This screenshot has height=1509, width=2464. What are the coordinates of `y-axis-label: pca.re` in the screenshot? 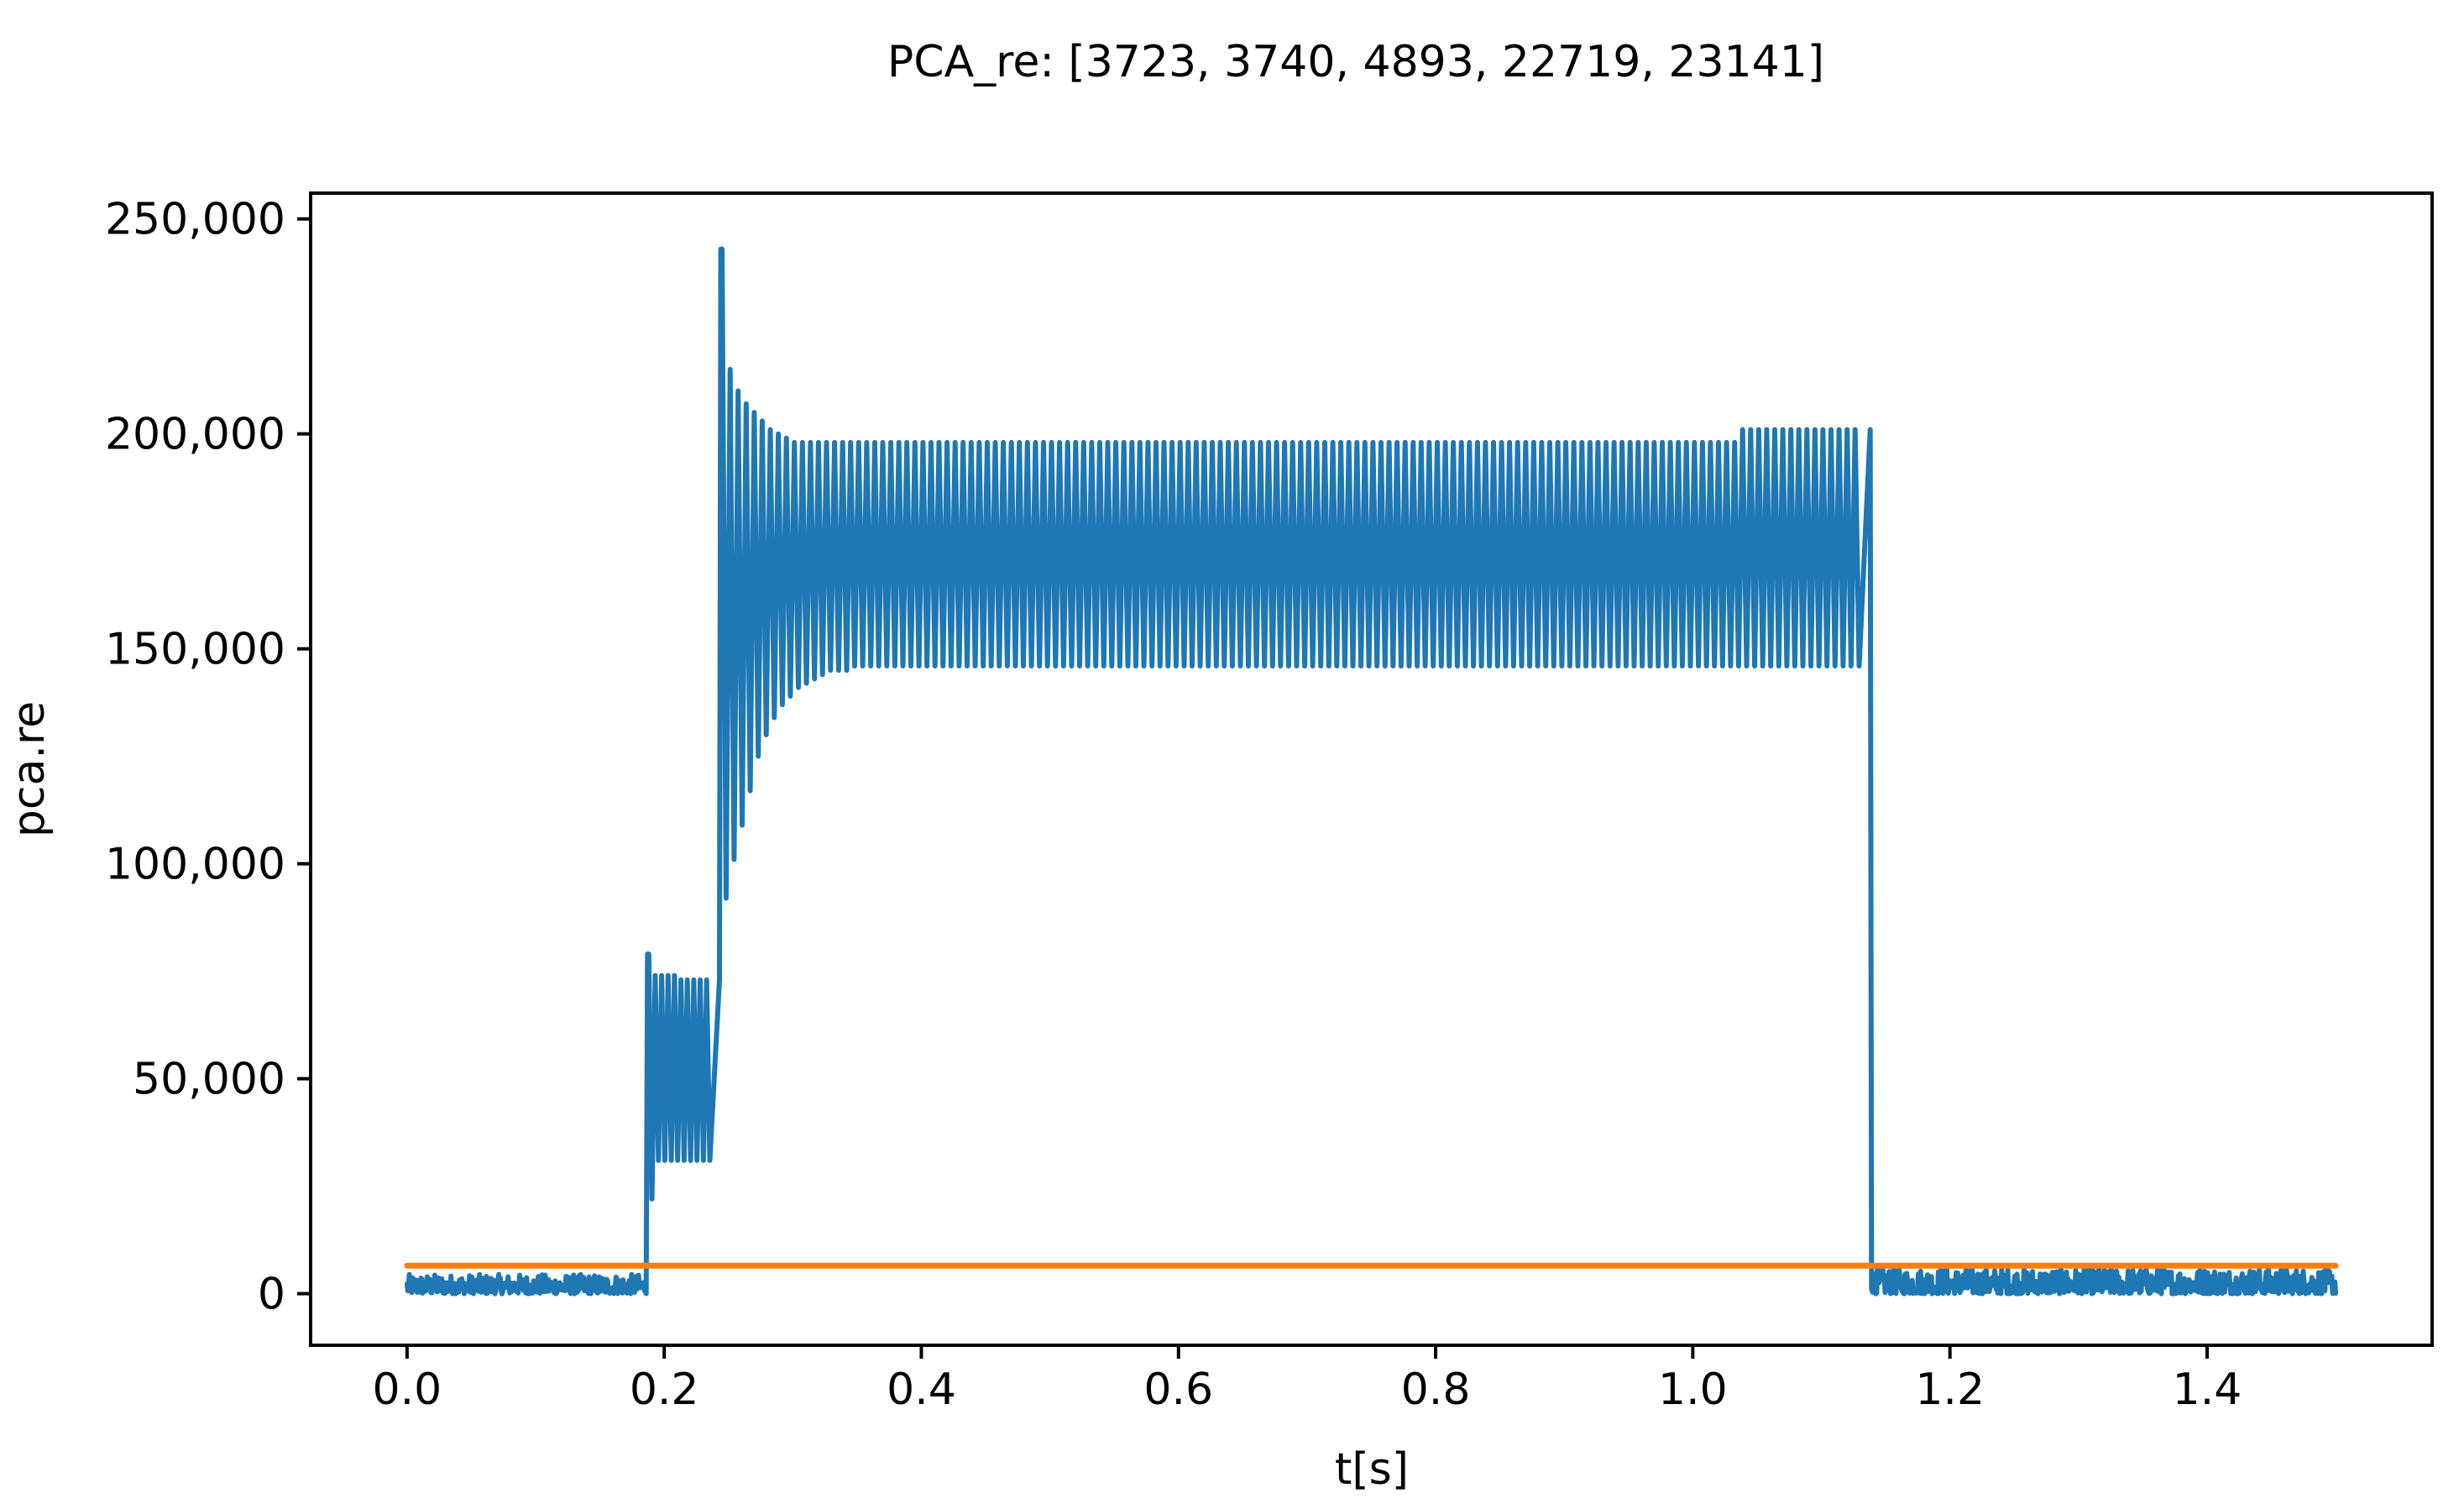 It's located at (29, 769).